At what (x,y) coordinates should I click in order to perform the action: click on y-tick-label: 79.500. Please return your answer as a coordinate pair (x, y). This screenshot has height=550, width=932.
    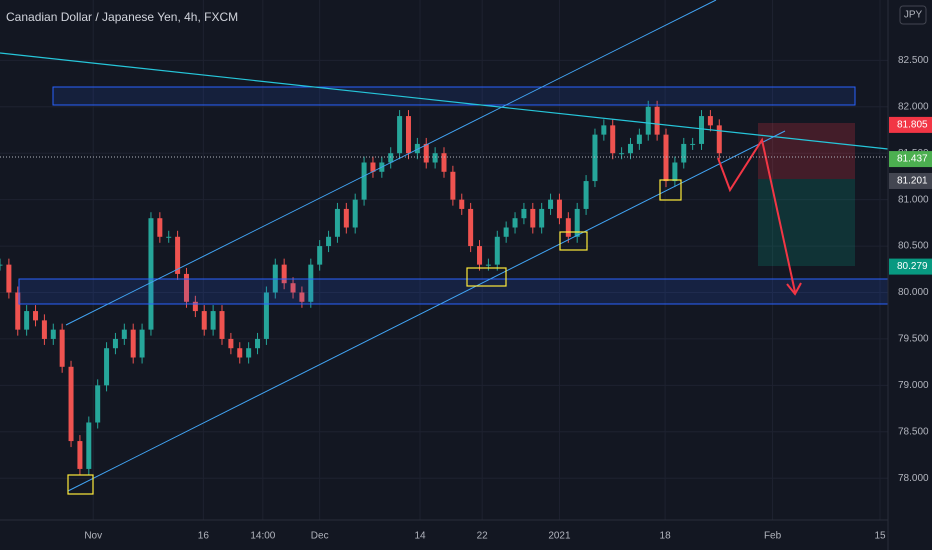
    Looking at the image, I should click on (913, 339).